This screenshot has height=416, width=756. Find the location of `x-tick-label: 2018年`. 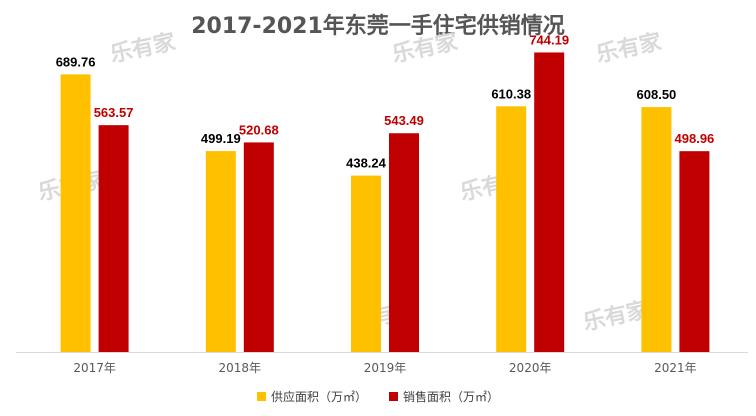

x-tick-label: 2018年 is located at coordinates (240, 368).